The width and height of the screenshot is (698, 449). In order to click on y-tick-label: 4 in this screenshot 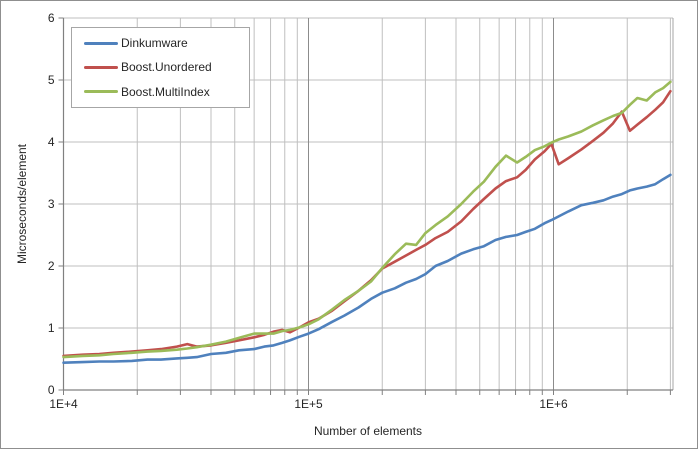, I will do `click(51, 142)`.